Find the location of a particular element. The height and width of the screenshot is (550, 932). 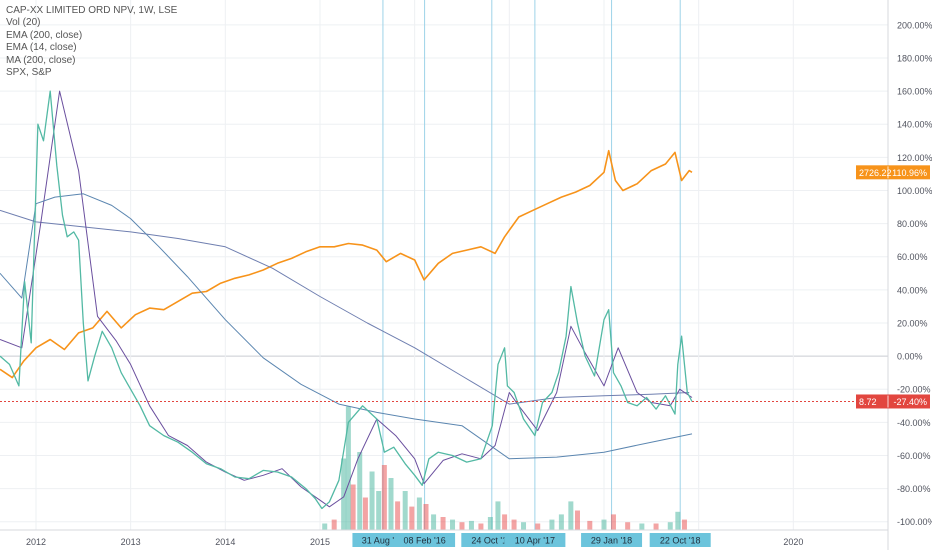

y-tick-label: 100.00% is located at coordinates (914, 191).